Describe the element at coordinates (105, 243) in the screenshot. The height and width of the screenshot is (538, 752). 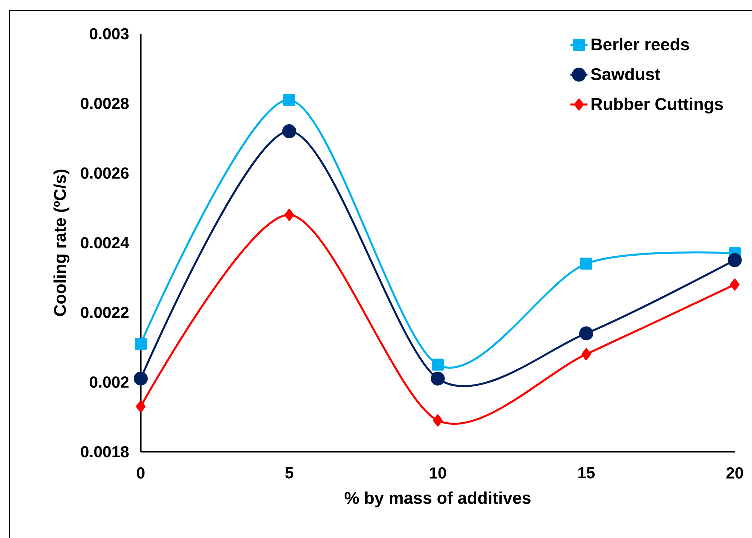
I see `y-tick-label: 0.0024` at that location.